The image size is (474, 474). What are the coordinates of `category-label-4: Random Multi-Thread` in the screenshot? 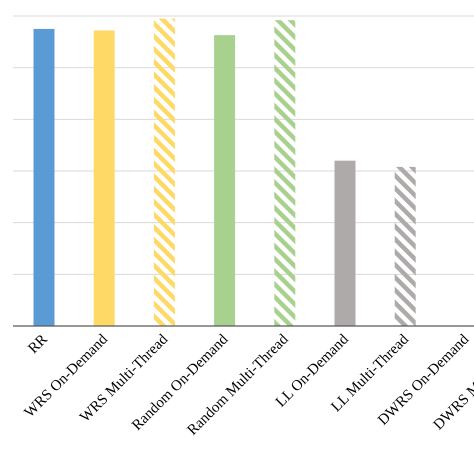 It's located at (238, 384).